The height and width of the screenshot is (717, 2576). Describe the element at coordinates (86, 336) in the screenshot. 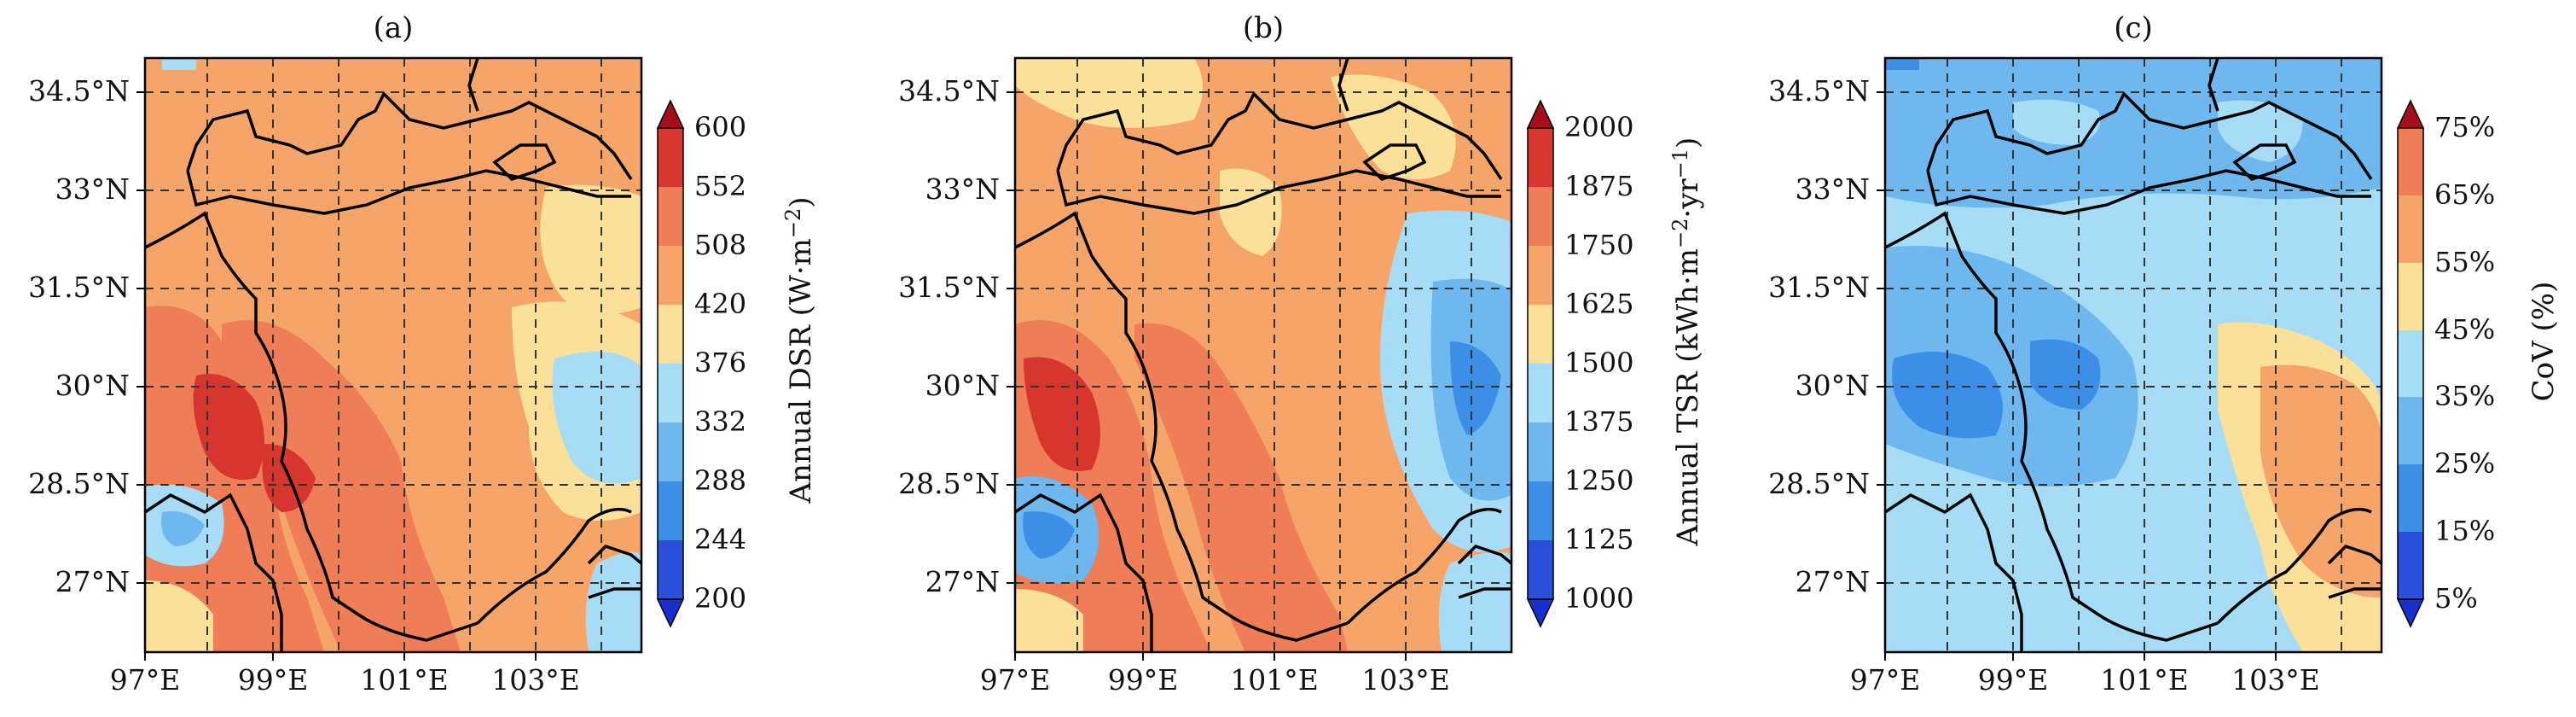

I see `lat-axis-a: 34.5°N 33°N 31.5°N 30°N 28.5°N 27°N` at that location.